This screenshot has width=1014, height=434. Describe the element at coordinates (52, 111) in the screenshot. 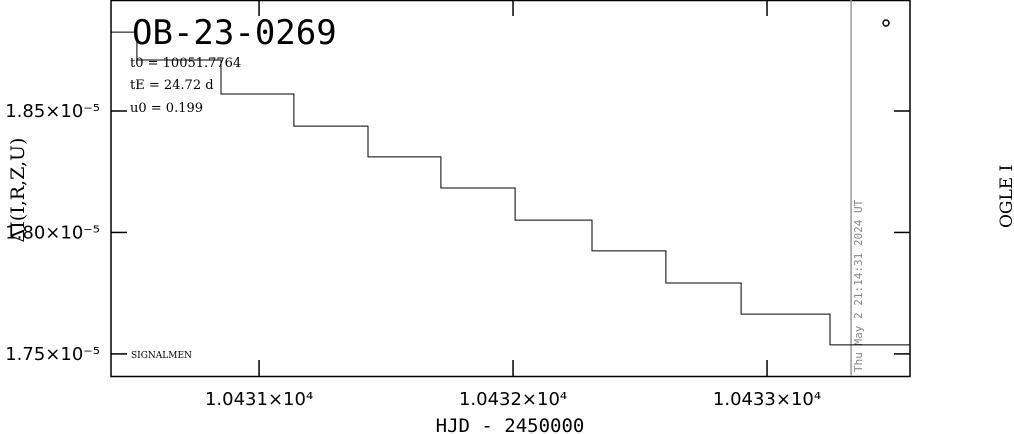

I see `y-tick-label: 1.85×10⁻⁵` at that location.